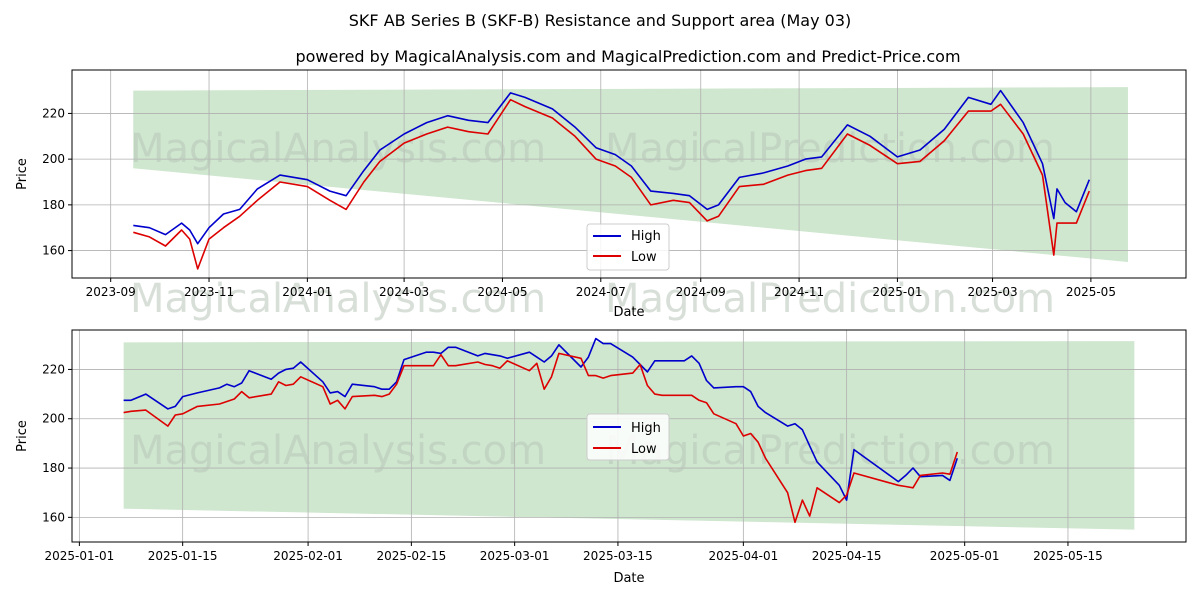 The image size is (1200, 600). What do you see at coordinates (338, 149) in the screenshot?
I see `watermark-analysis: MagicalAnalysis.com` at bounding box center [338, 149].